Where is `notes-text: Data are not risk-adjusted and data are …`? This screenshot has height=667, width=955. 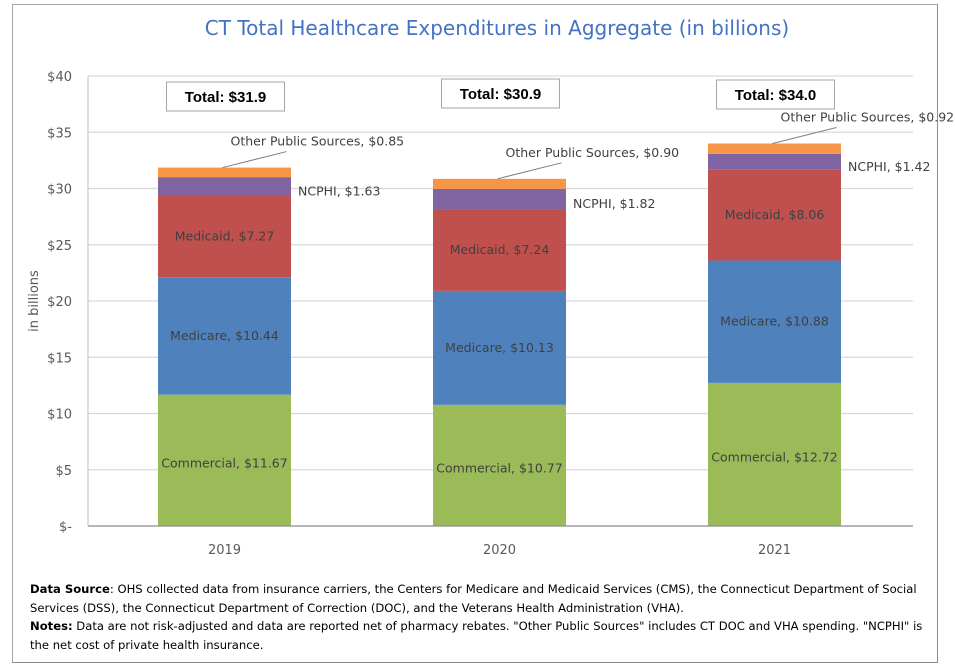
notes-text: Data are not risk-adjusted and data are … is located at coordinates (476, 635).